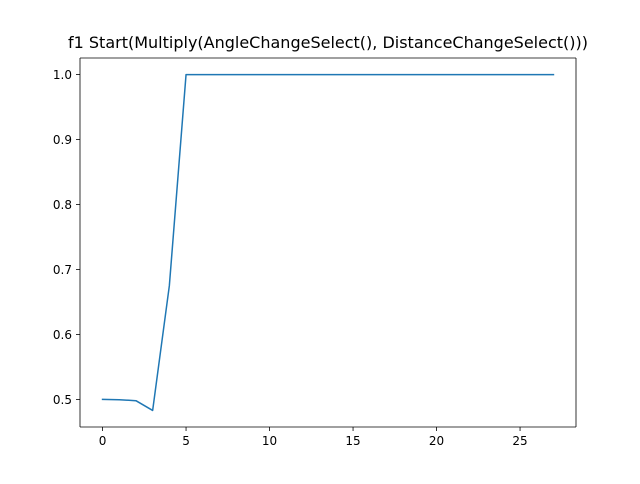 This screenshot has width=640, height=484. Describe the element at coordinates (62, 75) in the screenshot. I see `y-tick-label: 1.0` at that location.